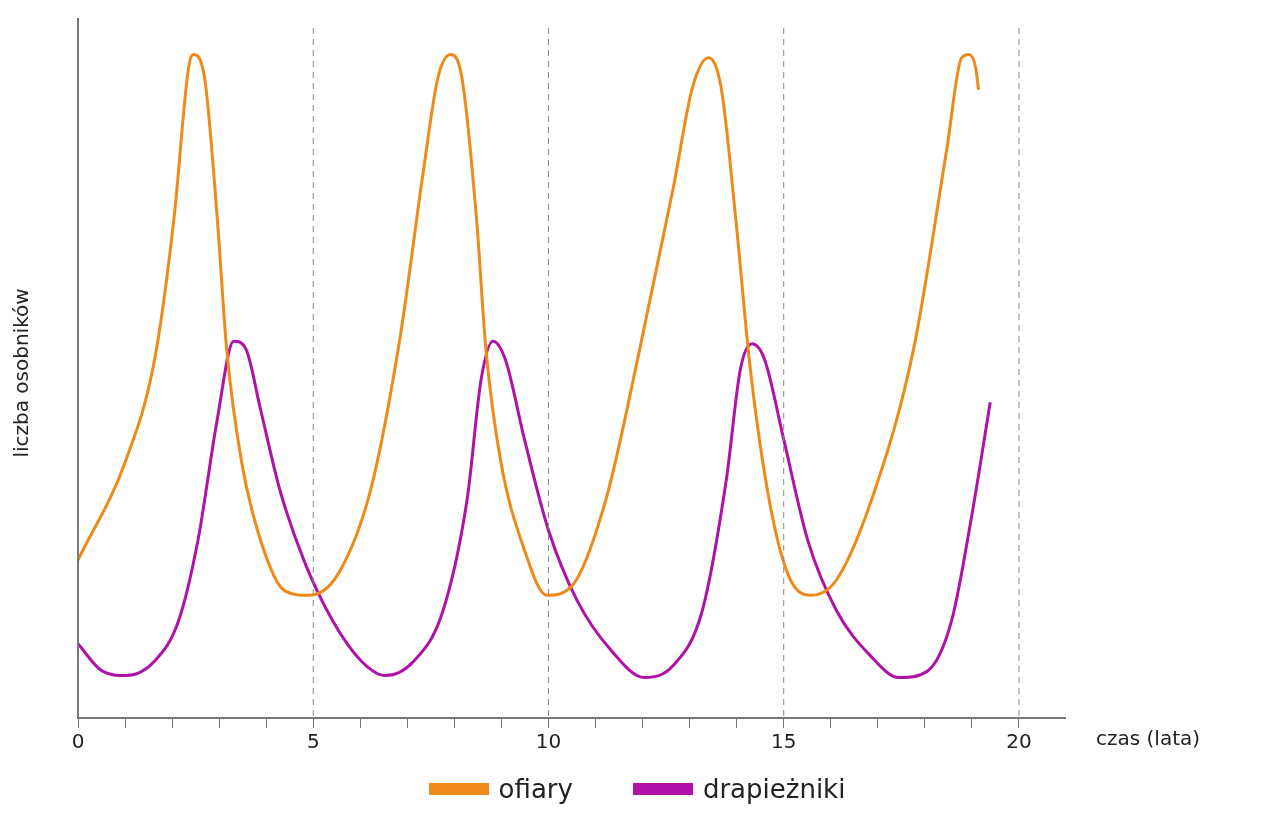 The width and height of the screenshot is (1274, 832). What do you see at coordinates (535, 789) in the screenshot?
I see `legend-label: ofiary` at bounding box center [535, 789].